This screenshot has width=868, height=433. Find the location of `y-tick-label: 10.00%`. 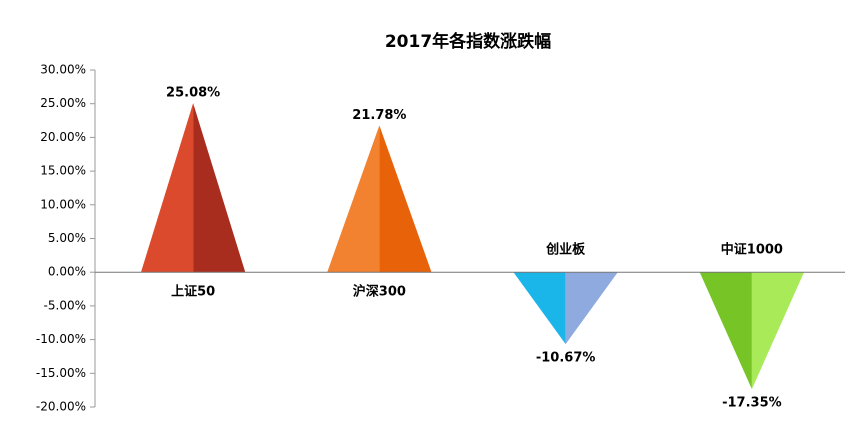

y-tick-label: 10.00% is located at coordinates (63, 204).